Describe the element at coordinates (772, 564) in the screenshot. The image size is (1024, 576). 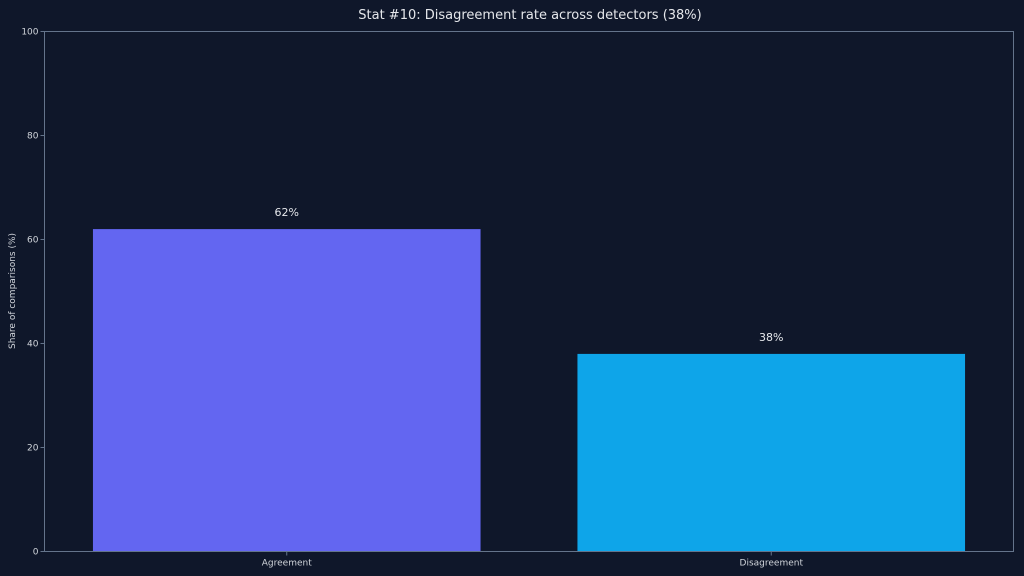
I see `x-tick-label-disagreement: Disagreement` at that location.